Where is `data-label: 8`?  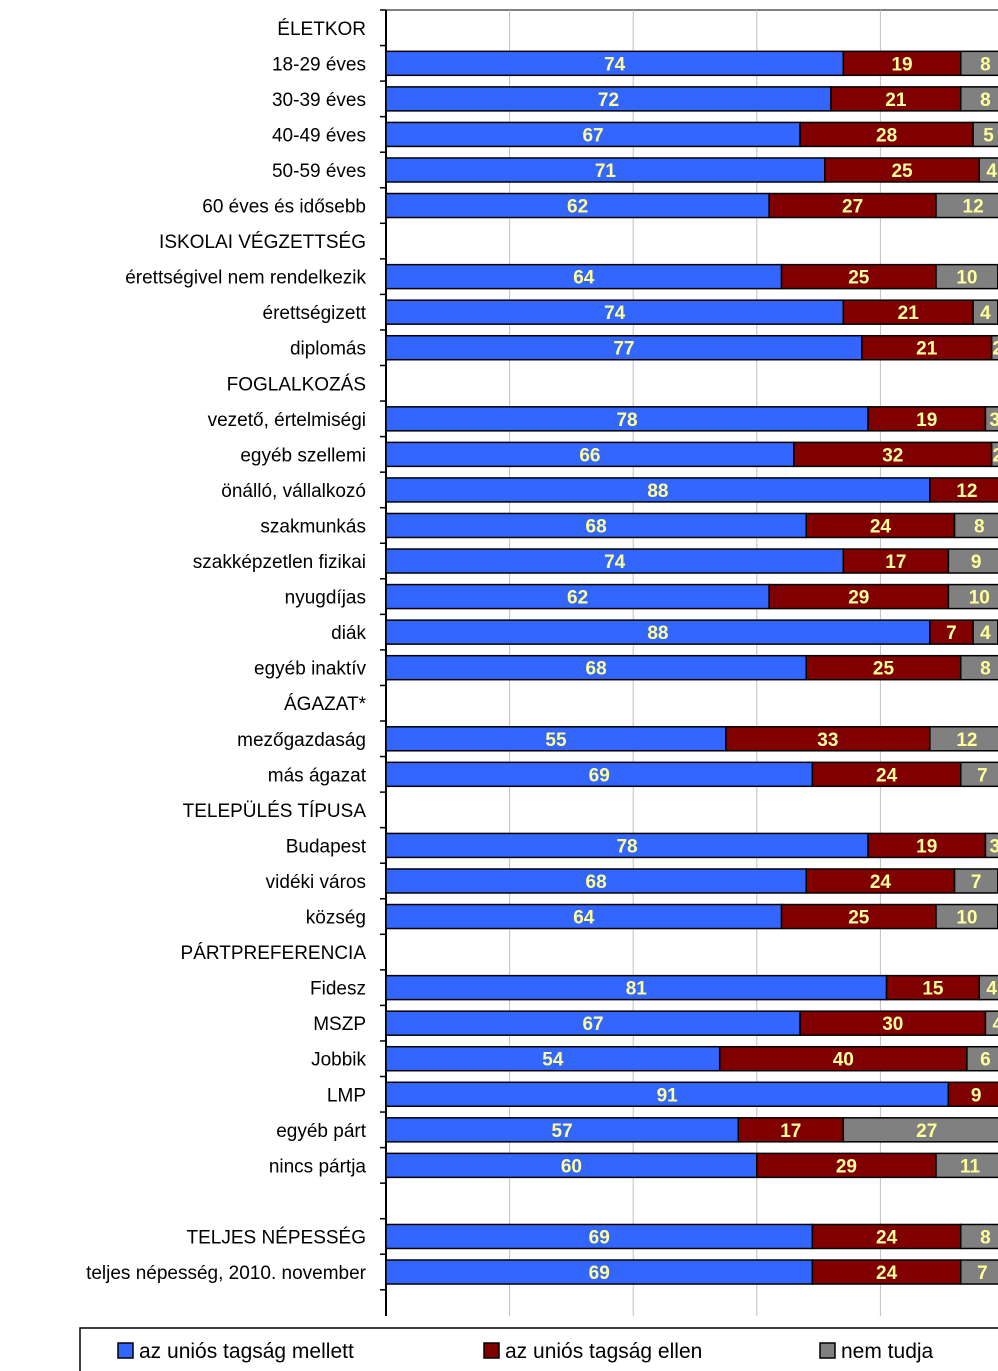 data-label: 8 is located at coordinates (985, 1237).